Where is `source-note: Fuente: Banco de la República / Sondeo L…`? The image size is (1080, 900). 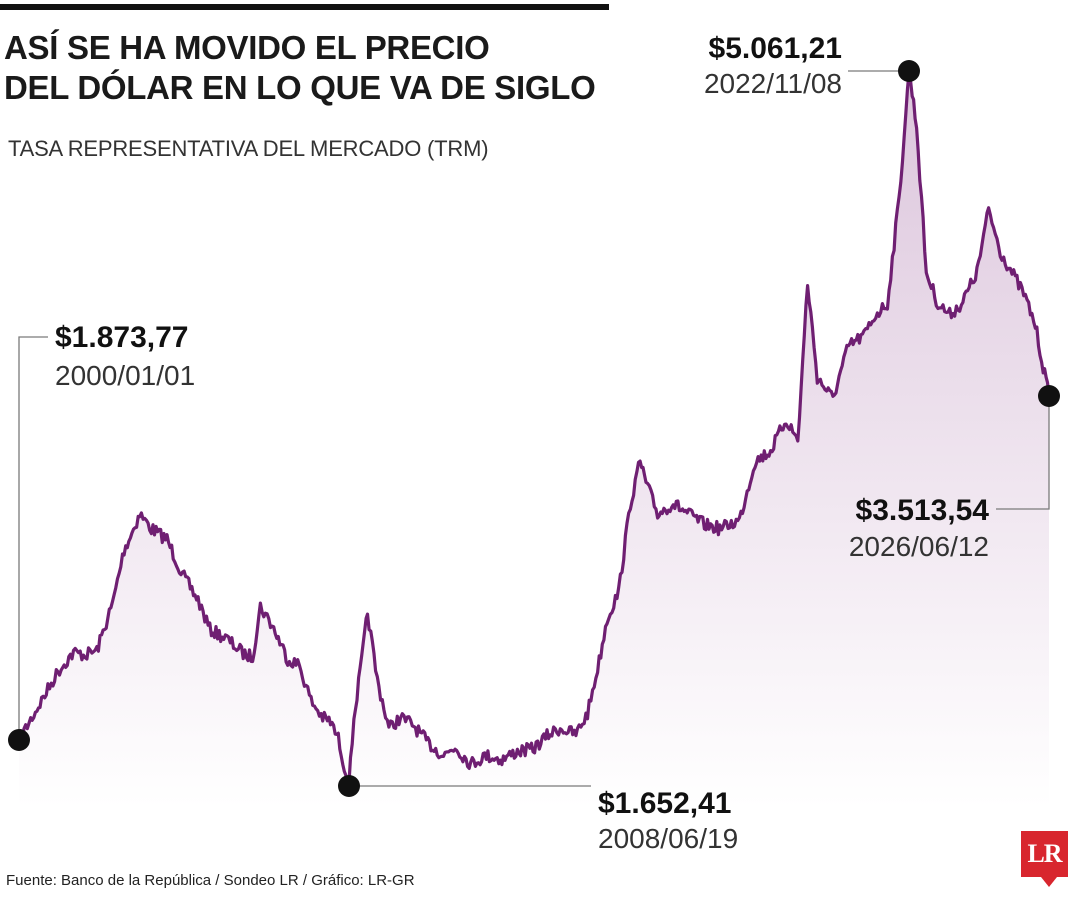 source-note: Fuente: Banco de la República / Sondeo L… is located at coordinates (210, 880).